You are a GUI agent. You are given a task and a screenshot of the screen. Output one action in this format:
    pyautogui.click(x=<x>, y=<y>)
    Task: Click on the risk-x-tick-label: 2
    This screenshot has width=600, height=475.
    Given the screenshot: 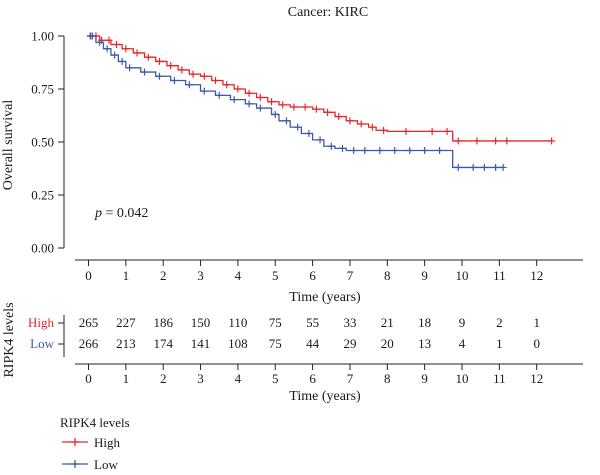 What is the action you would take?
    pyautogui.click(x=163, y=378)
    